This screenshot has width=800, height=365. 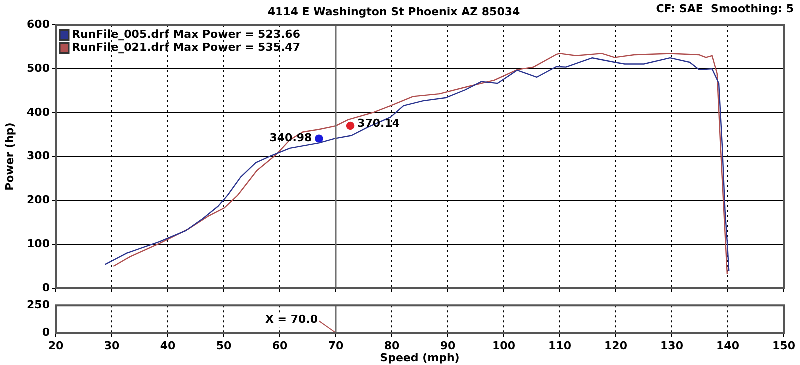 I want to click on y-tick-label: 500, so click(x=38, y=68).